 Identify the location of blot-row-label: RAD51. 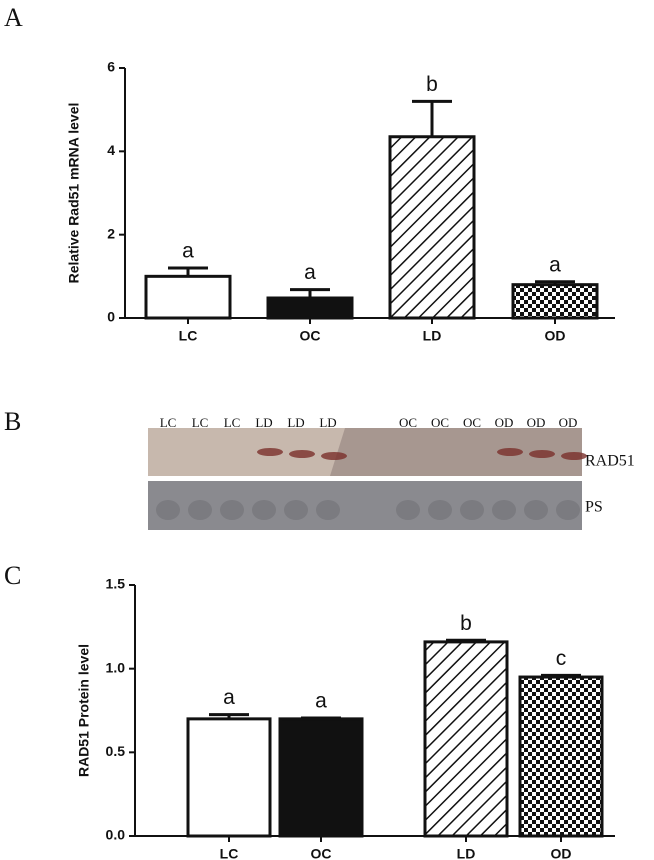
(610, 461).